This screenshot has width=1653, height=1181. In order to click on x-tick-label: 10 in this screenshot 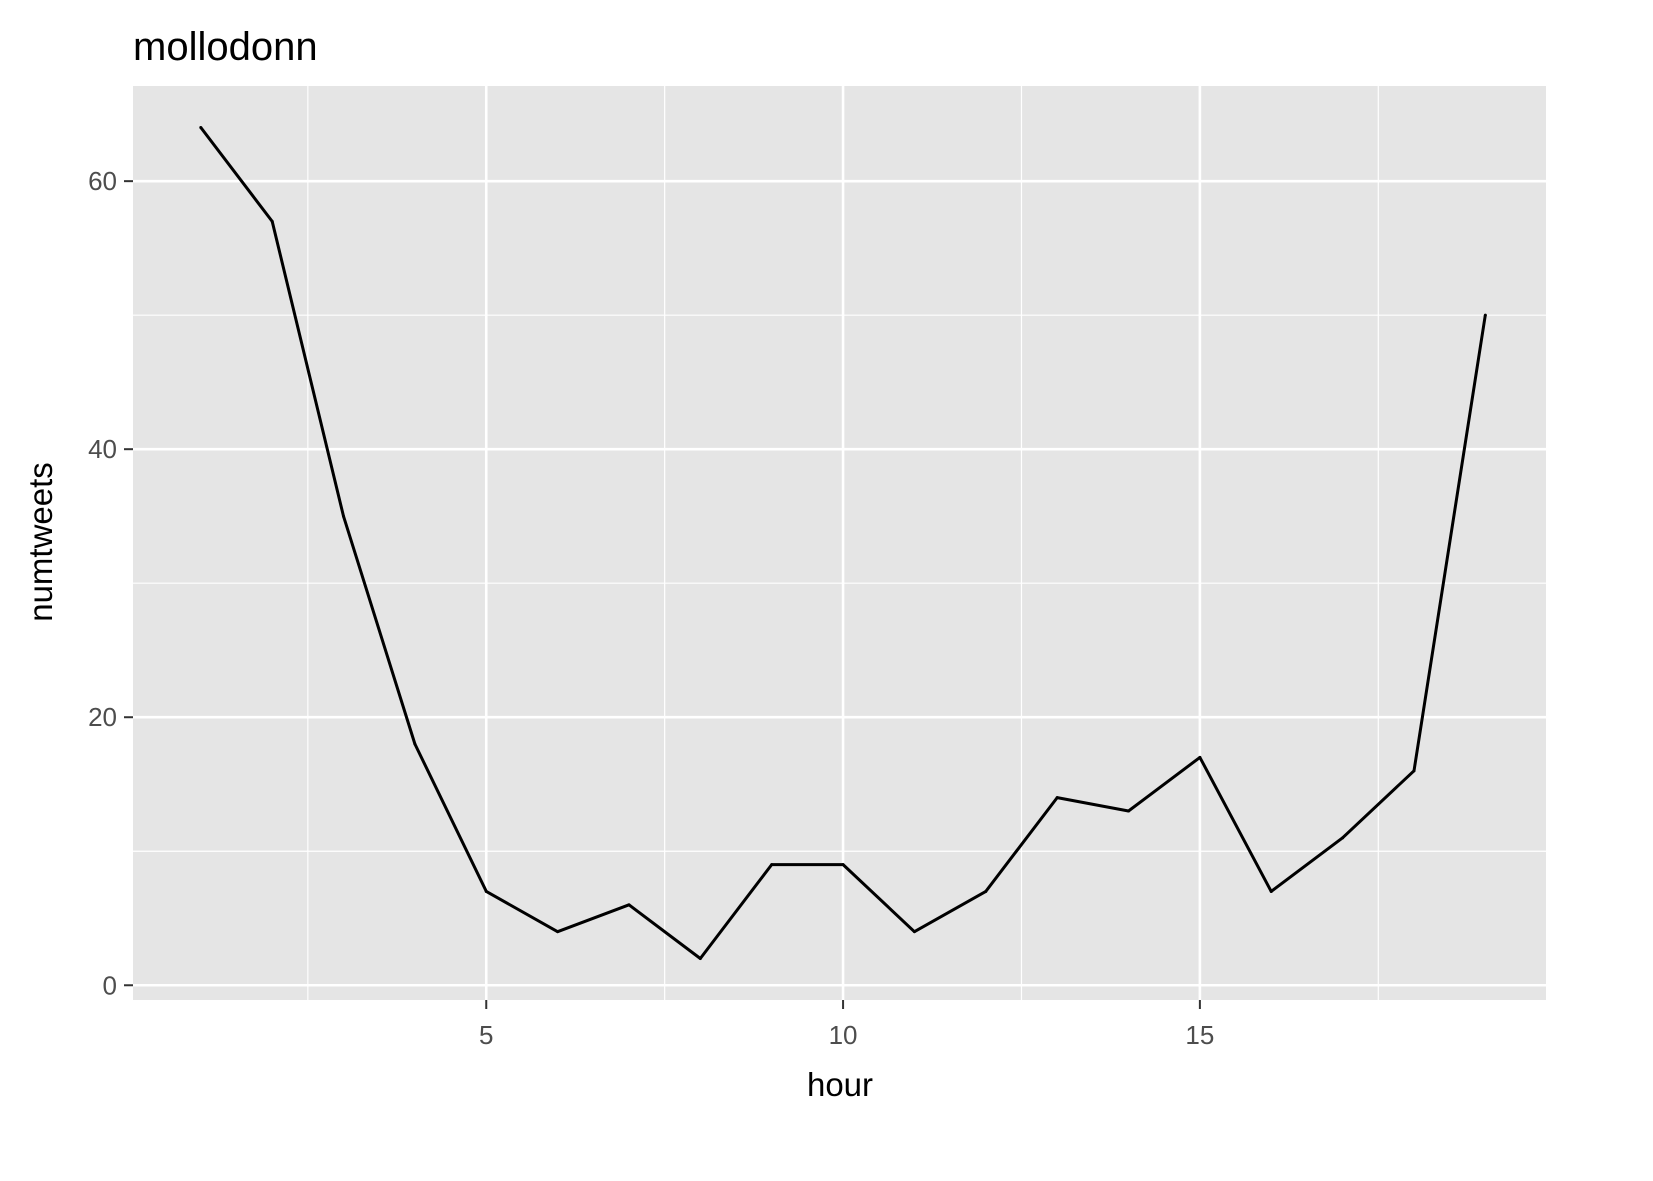, I will do `click(843, 1035)`.